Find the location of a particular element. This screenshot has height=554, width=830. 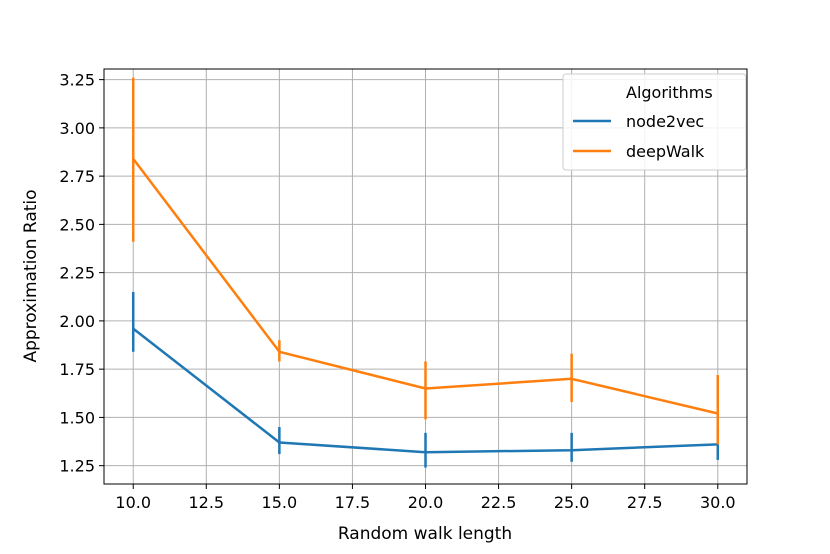

legend-label-node2vec: node2vec is located at coordinates (665, 121).